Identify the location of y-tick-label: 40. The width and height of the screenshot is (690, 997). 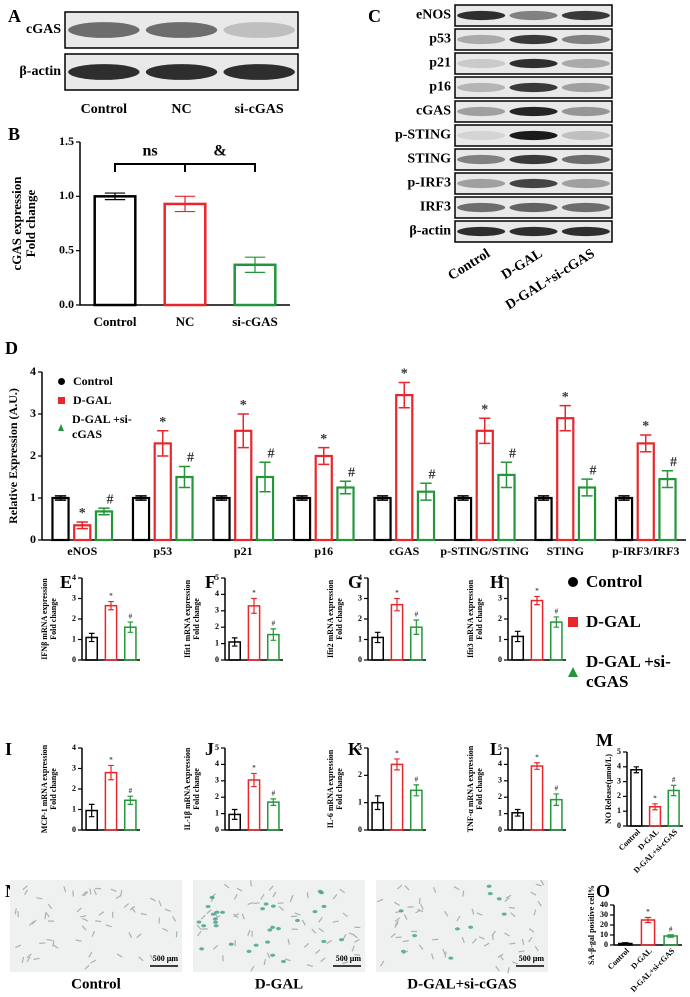
(604, 904).